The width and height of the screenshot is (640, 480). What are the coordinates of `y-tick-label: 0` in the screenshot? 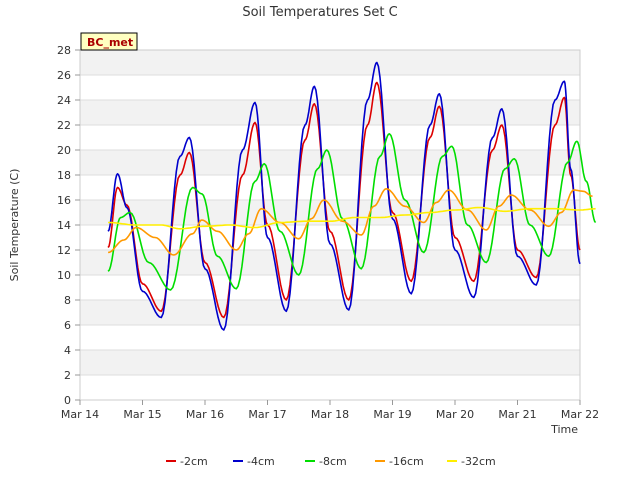 It's located at (67, 400).